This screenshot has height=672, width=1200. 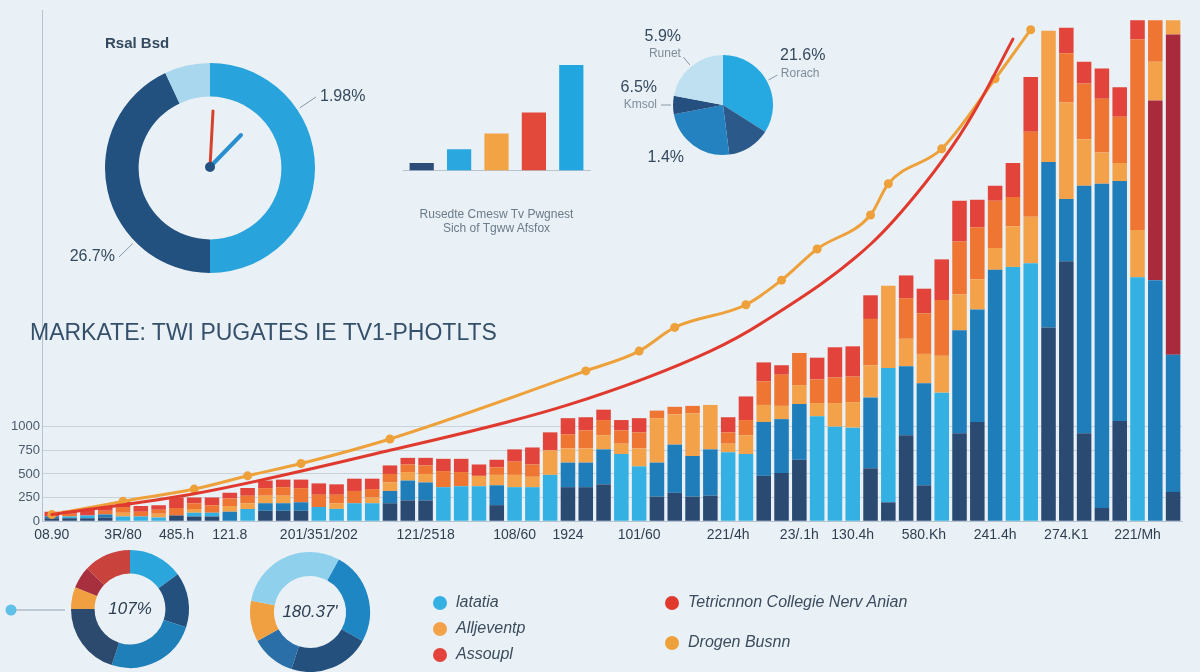 I want to click on annotation: 5.9%, so click(x=662, y=36).